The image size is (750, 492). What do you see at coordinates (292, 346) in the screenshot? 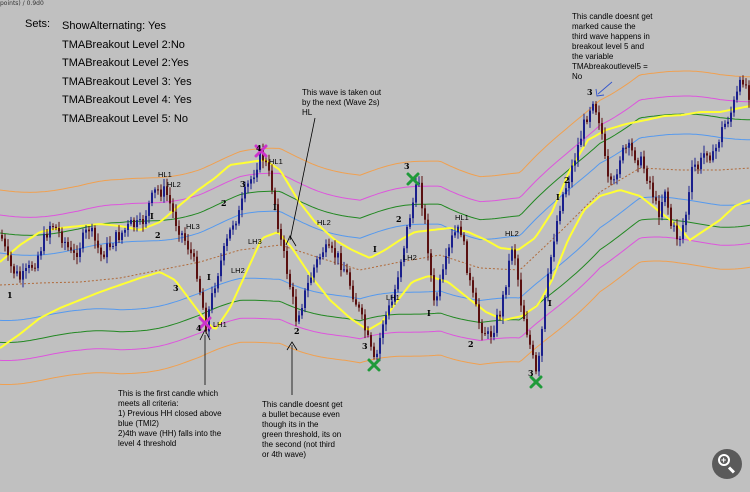
I see `pointer-no-bullet-arrow` at bounding box center [292, 346].